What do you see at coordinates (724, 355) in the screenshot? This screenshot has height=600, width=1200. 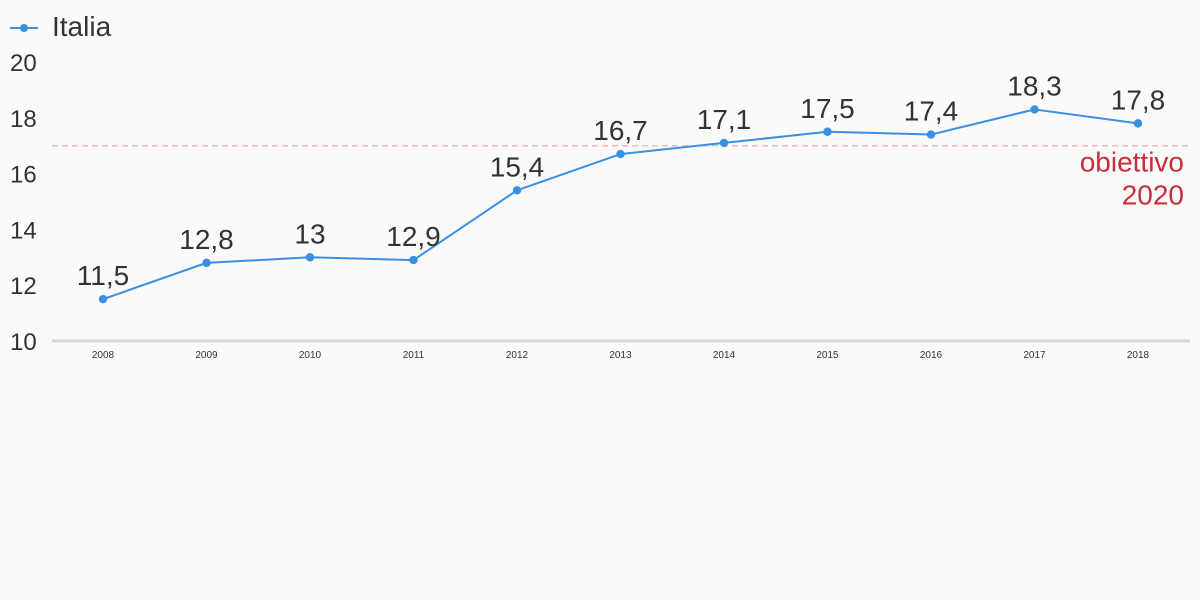 I see `x-tick-label-2014: 2014` at bounding box center [724, 355].